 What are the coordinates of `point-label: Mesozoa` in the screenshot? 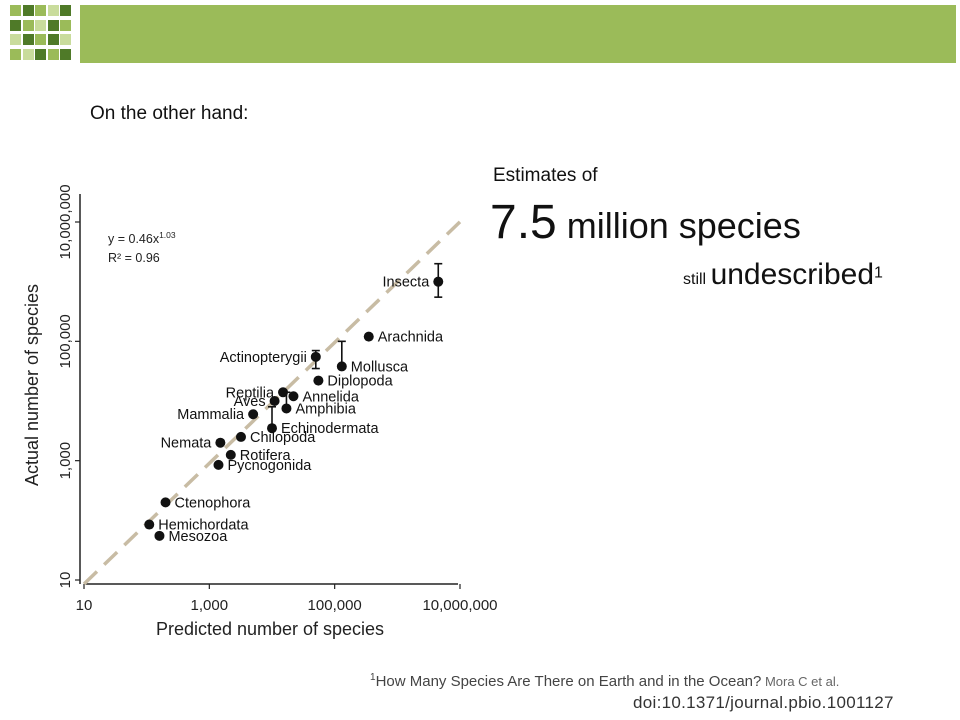 It's located at (198, 537).